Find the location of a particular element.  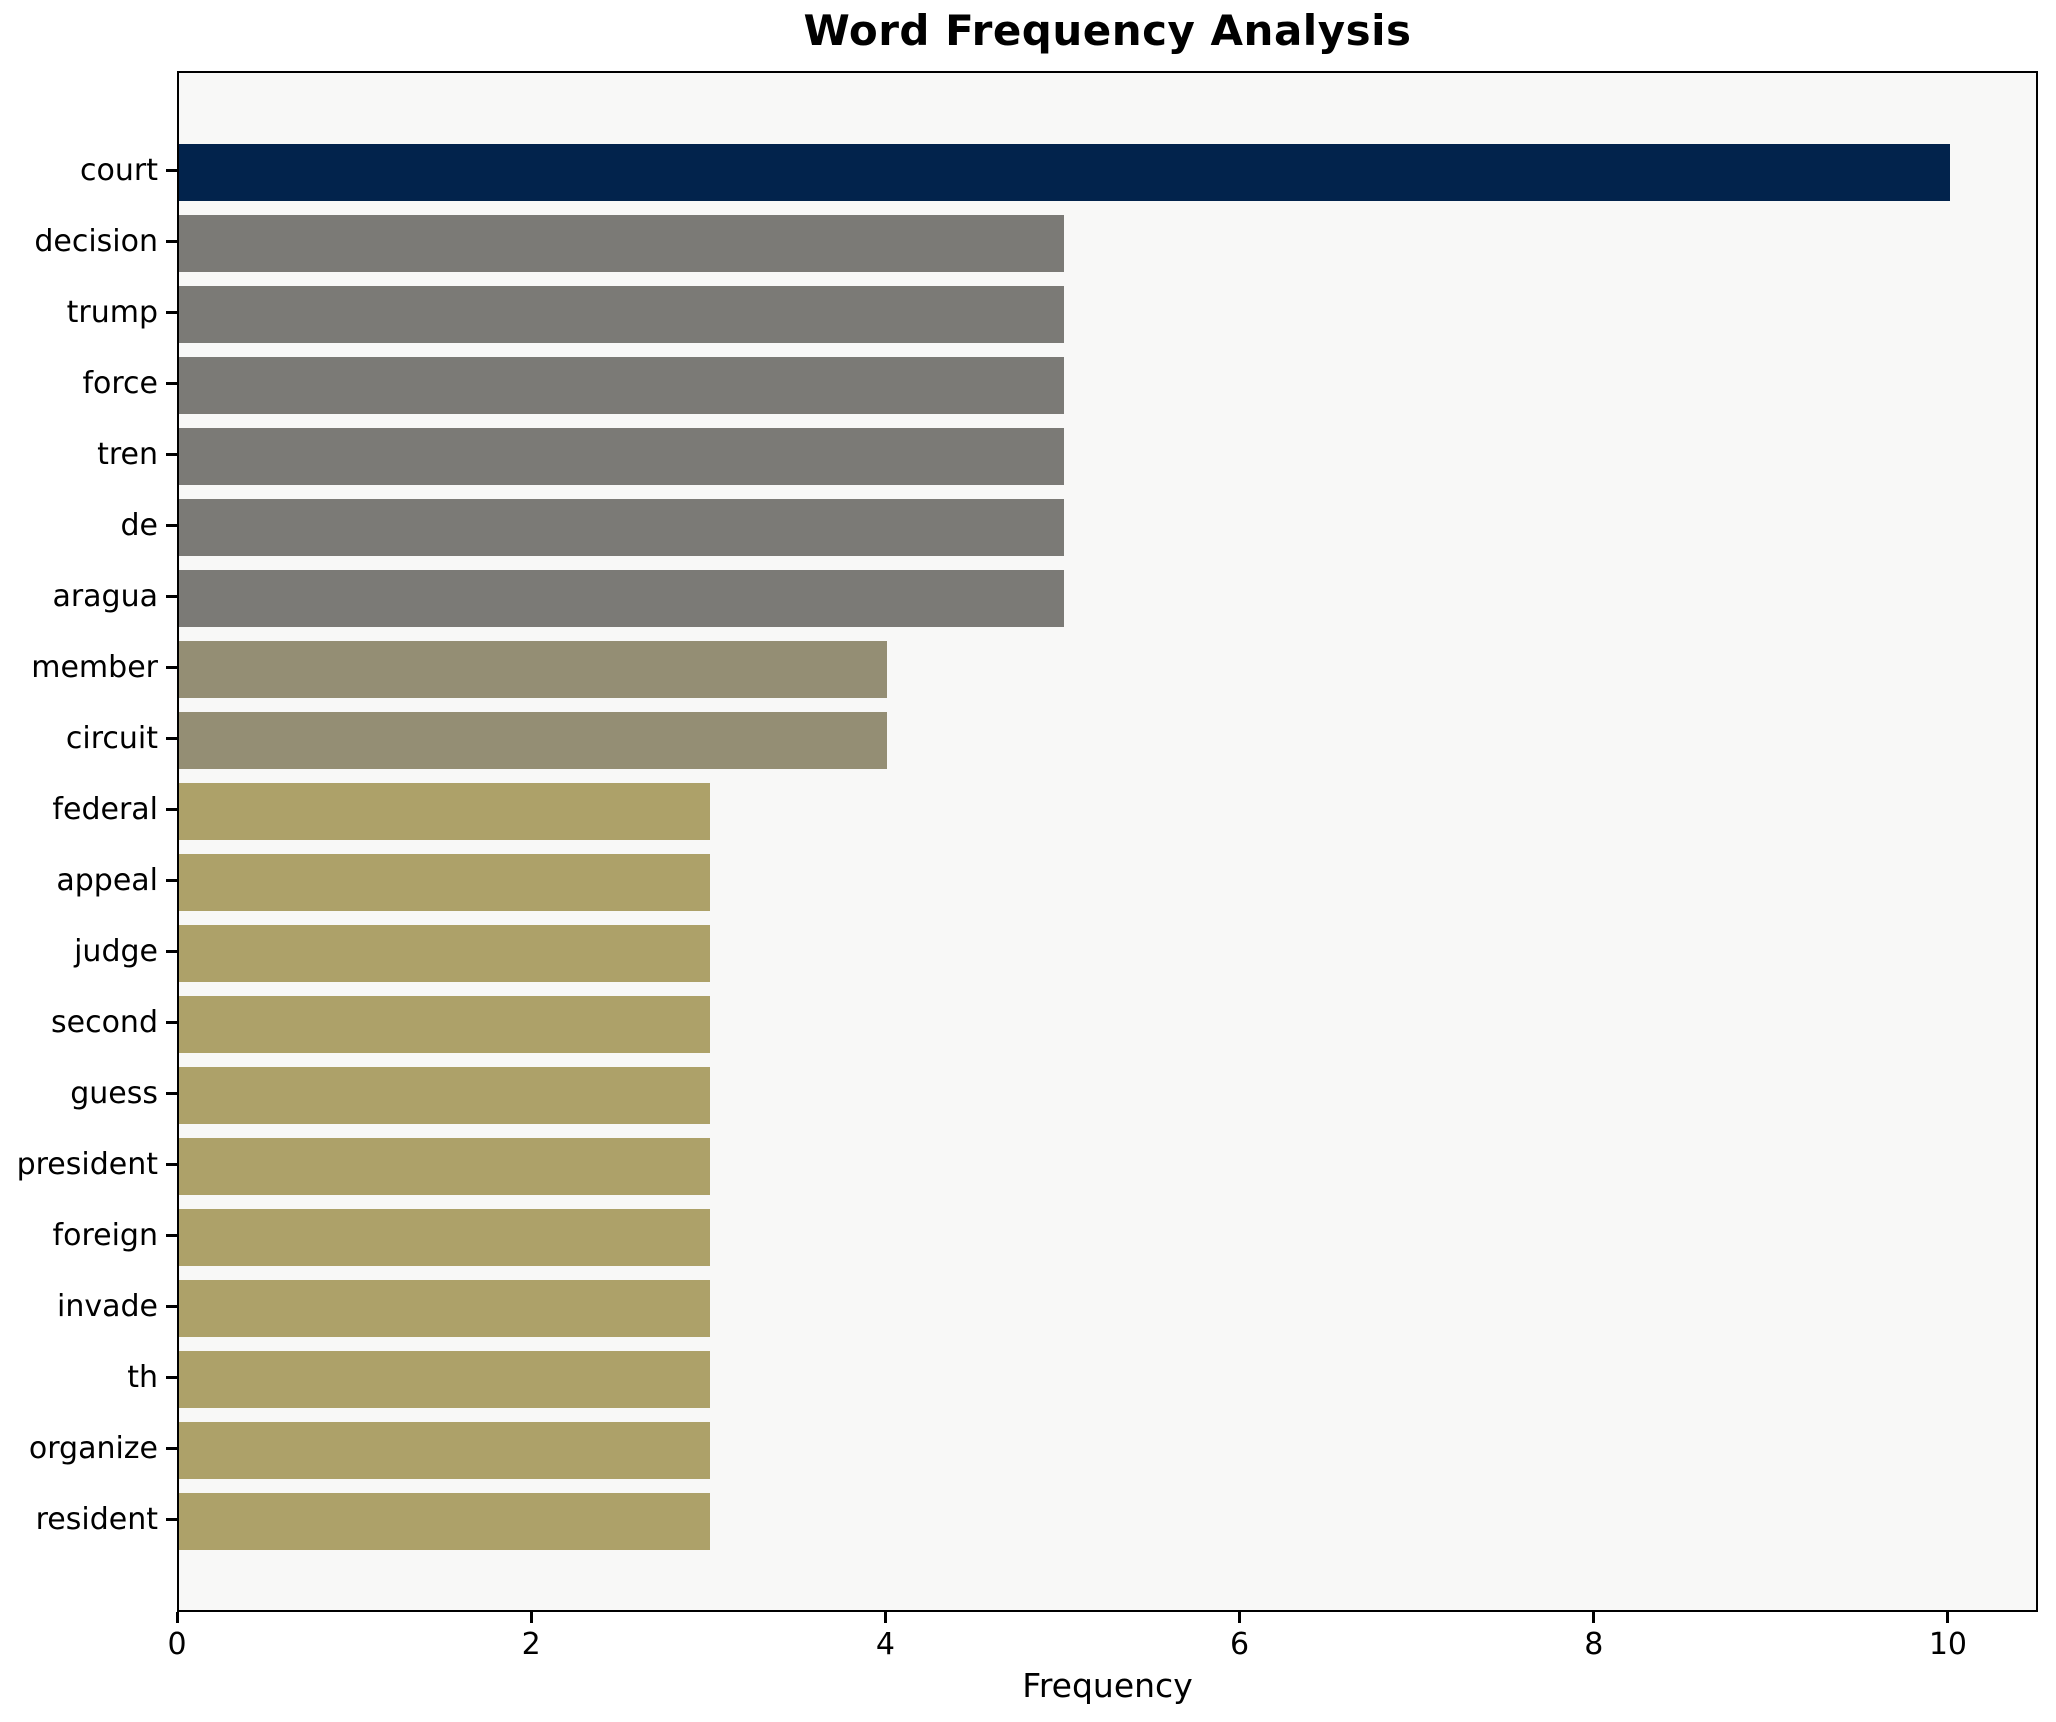

x-tick-label: 6 is located at coordinates (1240, 1644).